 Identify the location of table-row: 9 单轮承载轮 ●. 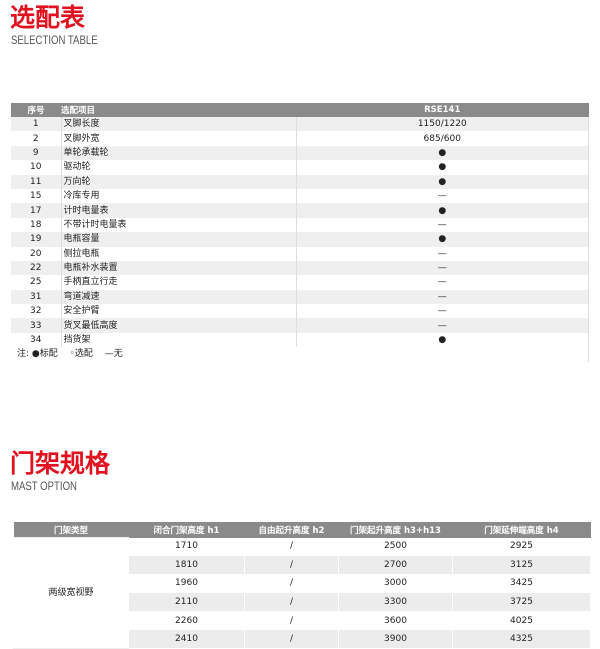
(300, 153).